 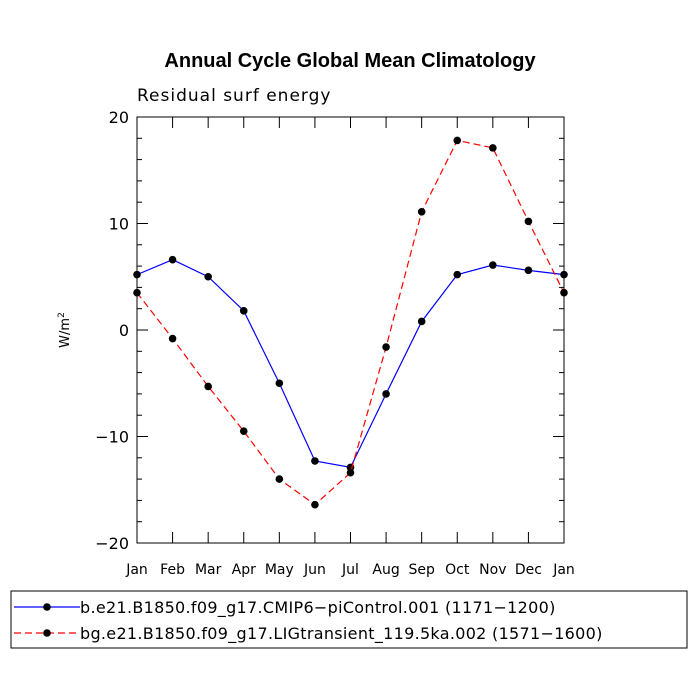 What do you see at coordinates (314, 570) in the screenshot?
I see `x-tick-label: Jun` at bounding box center [314, 570].